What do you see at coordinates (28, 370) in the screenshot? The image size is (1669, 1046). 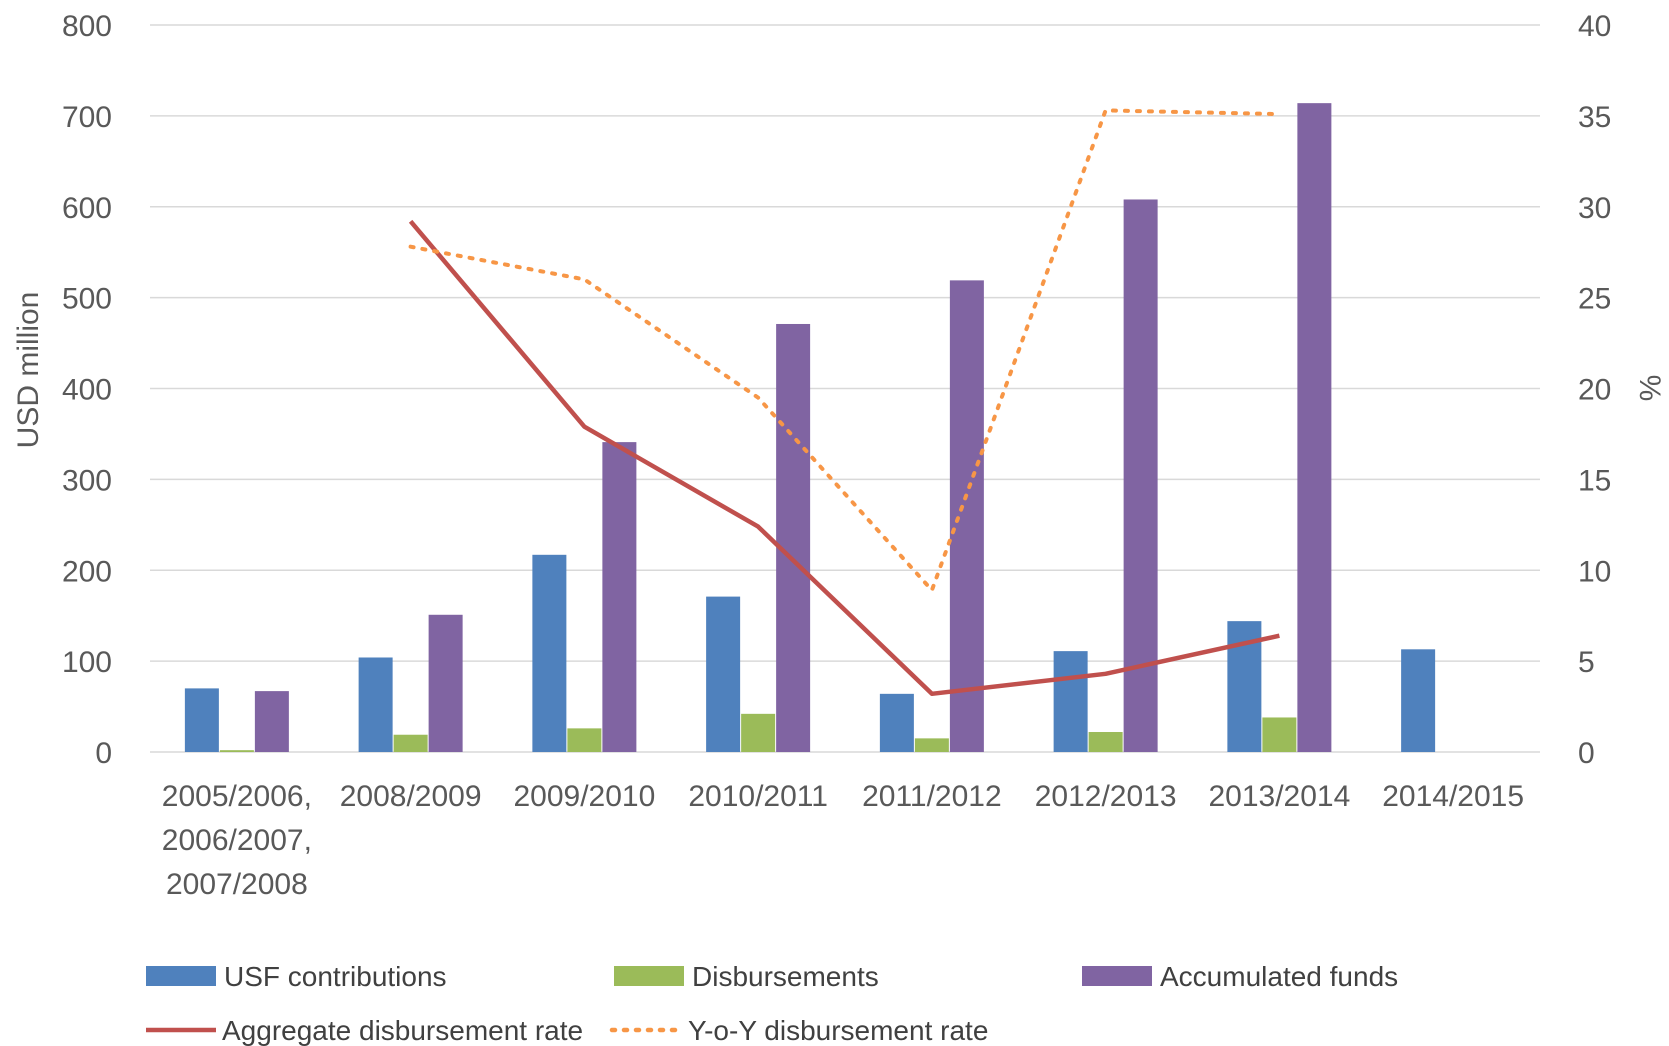 I see `y-axis-title: USD million` at bounding box center [28, 370].